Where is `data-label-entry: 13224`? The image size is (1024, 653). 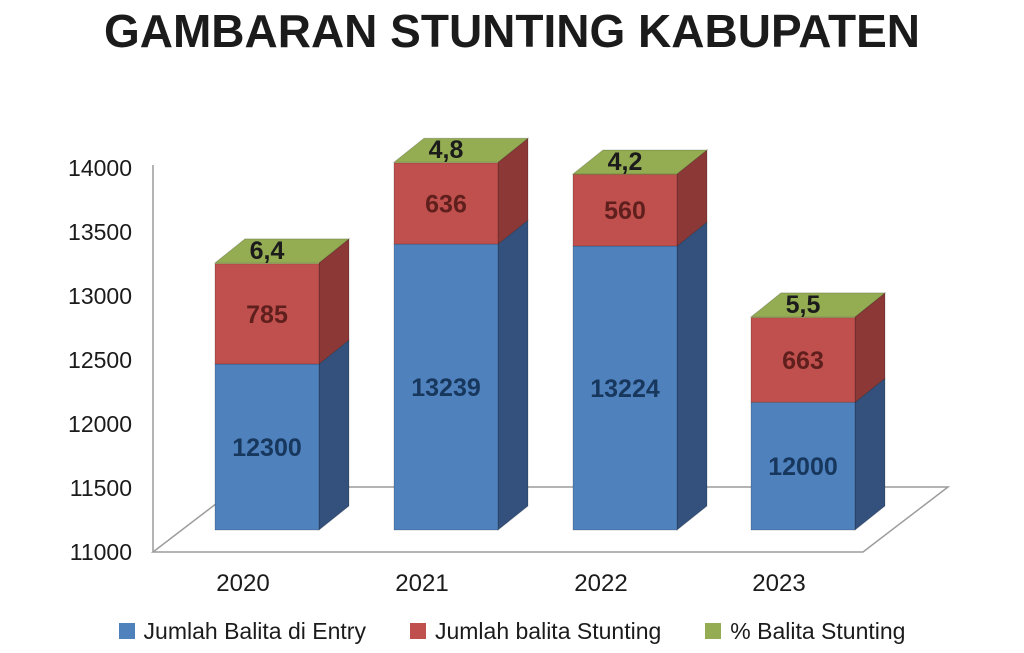 data-label-entry: 13224 is located at coordinates (625, 389).